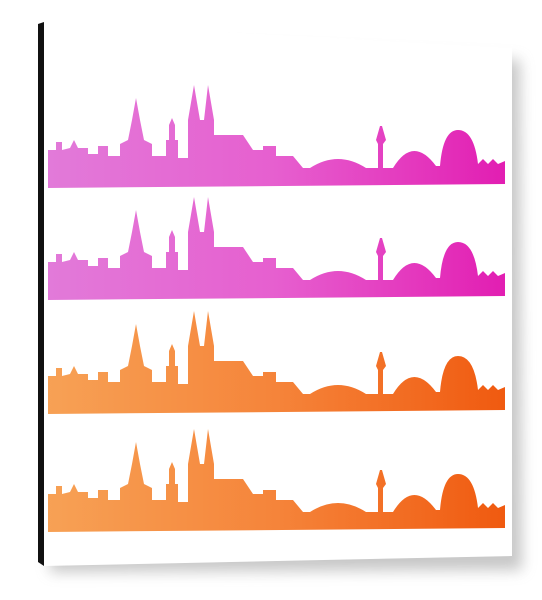 The image size is (542, 600). What do you see at coordinates (41, 294) in the screenshot?
I see `canvas-edge` at bounding box center [41, 294].